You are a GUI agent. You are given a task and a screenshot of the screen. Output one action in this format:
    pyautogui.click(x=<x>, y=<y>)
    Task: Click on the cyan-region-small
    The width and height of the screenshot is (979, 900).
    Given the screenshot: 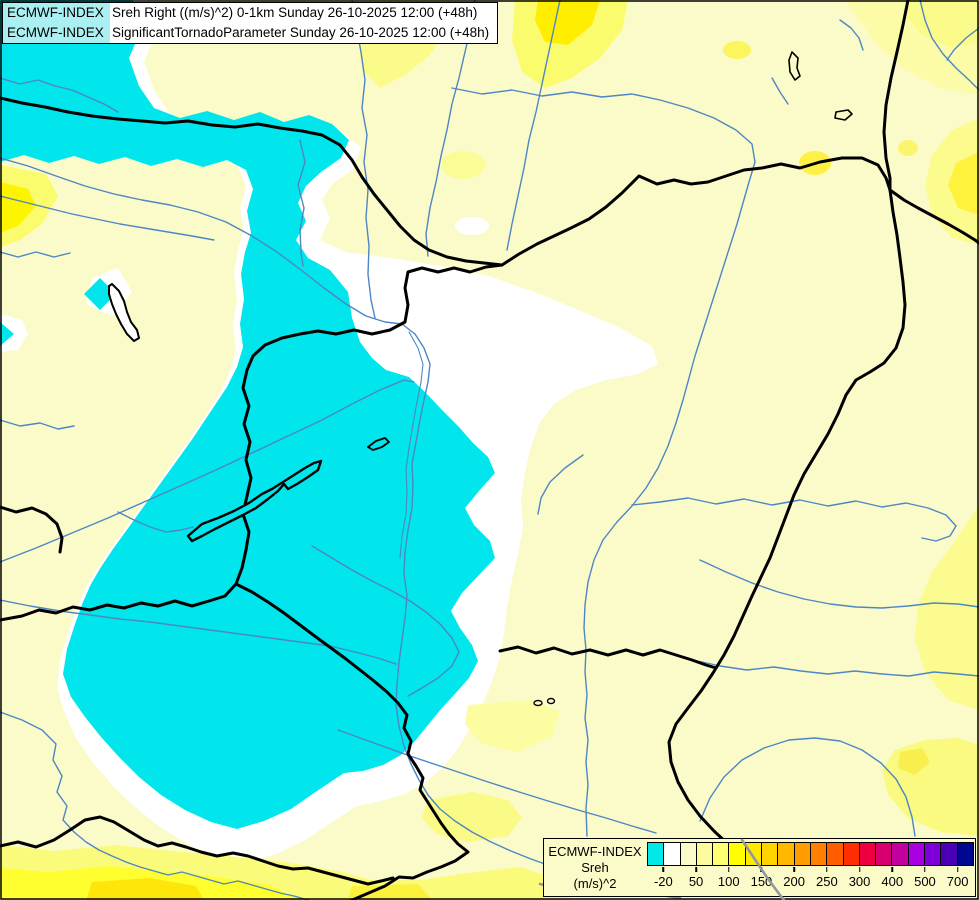 What is the action you would take?
    pyautogui.click(x=7, y=334)
    